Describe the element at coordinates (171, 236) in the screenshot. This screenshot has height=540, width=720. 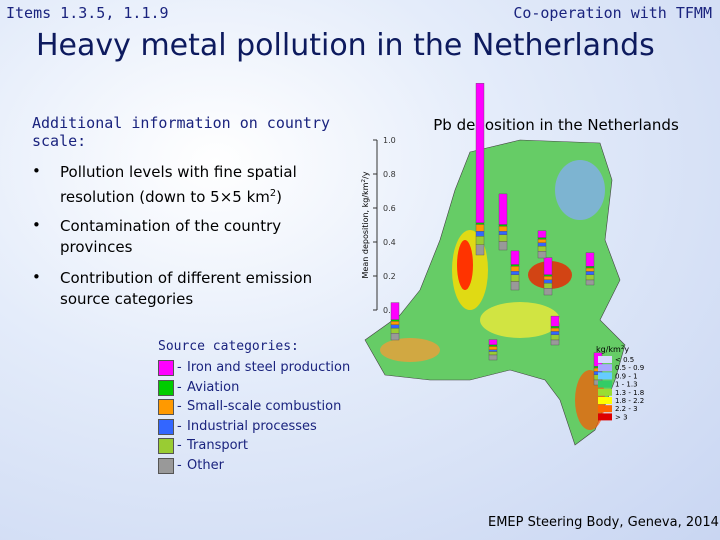
I see `text: Contamination of the country provinces` at that location.